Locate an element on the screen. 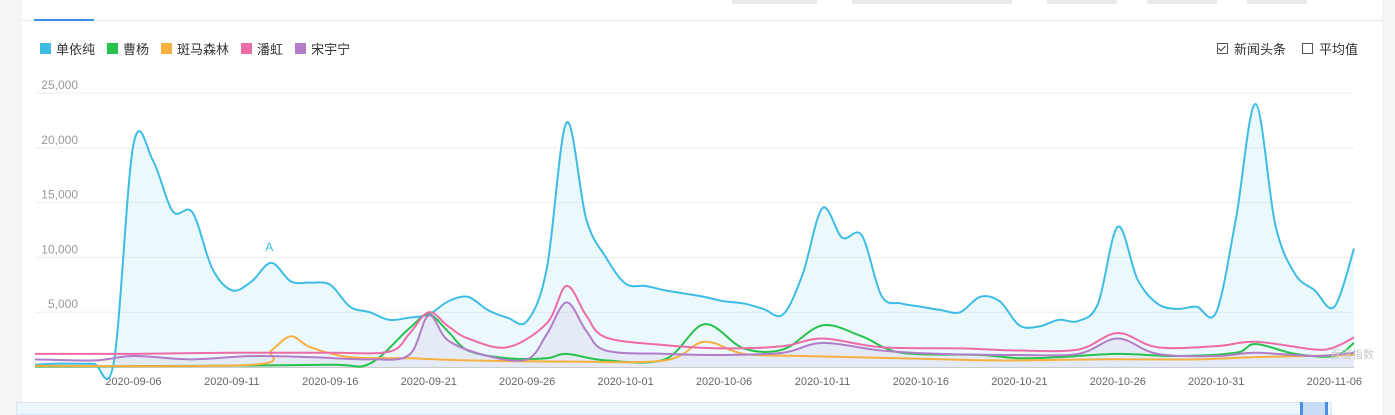 This screenshot has width=1395, height=415. legend-label: 潘虹 is located at coordinates (270, 49).